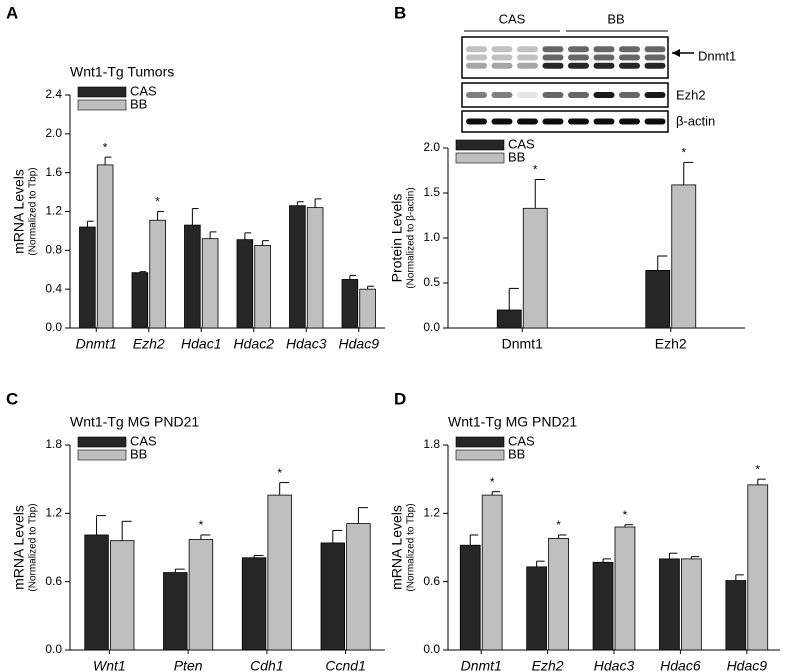  I want to click on x-tick-label: Cdh1, so click(266, 665).